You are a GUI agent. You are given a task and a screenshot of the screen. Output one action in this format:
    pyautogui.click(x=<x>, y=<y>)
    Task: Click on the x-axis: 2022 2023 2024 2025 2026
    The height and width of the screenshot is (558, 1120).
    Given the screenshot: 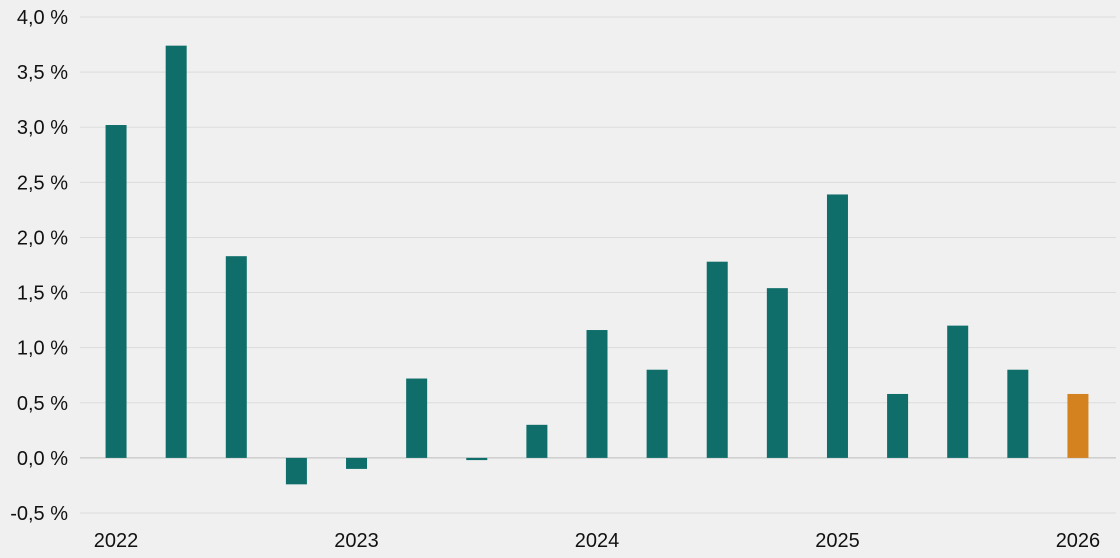 What is the action you would take?
    pyautogui.click(x=597, y=541)
    